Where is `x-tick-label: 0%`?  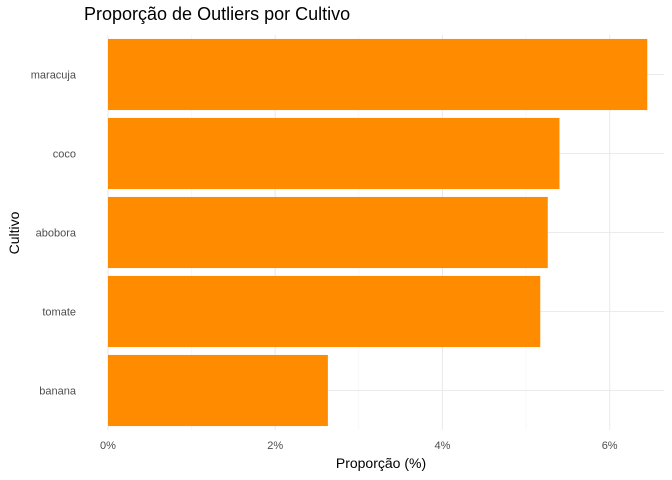 x-tick-label: 0% is located at coordinates (108, 446).